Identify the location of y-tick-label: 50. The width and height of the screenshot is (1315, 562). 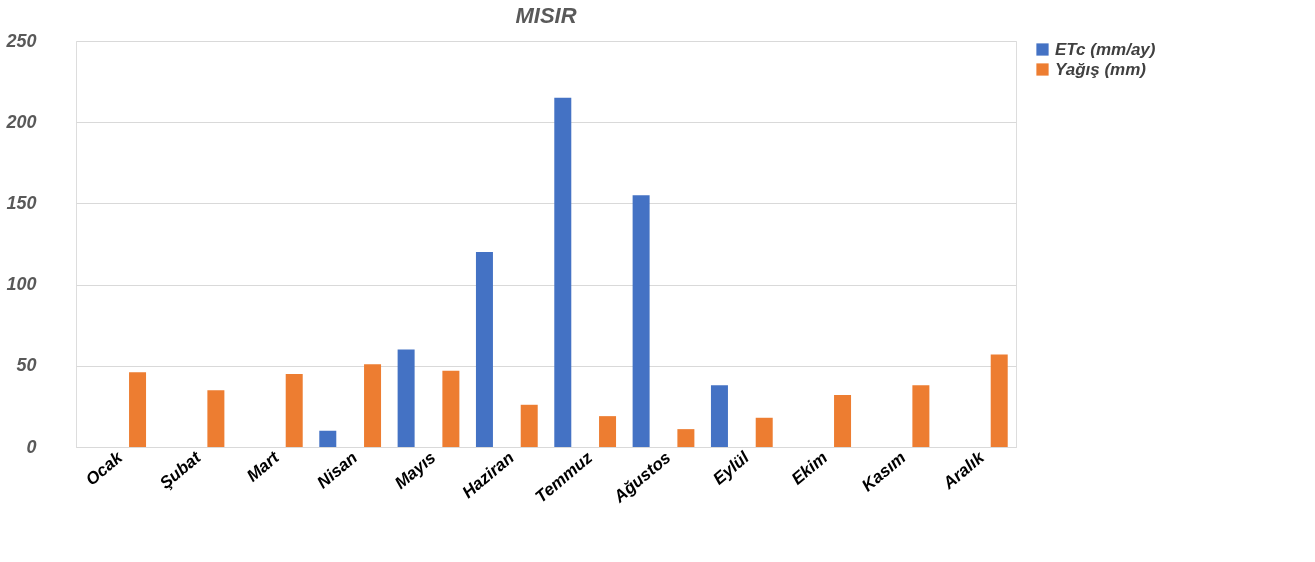
(26, 365).